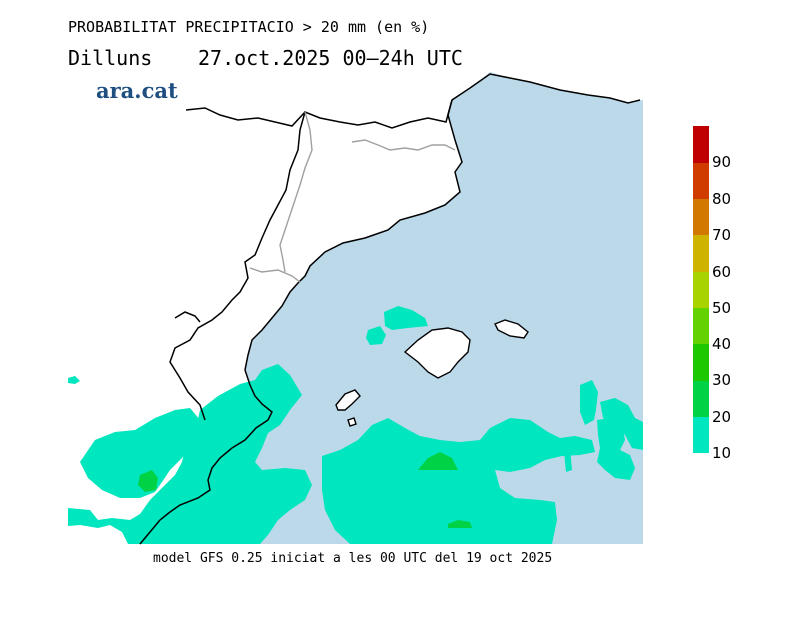  I want to click on probability-20-30-areas, so click(305, 490).